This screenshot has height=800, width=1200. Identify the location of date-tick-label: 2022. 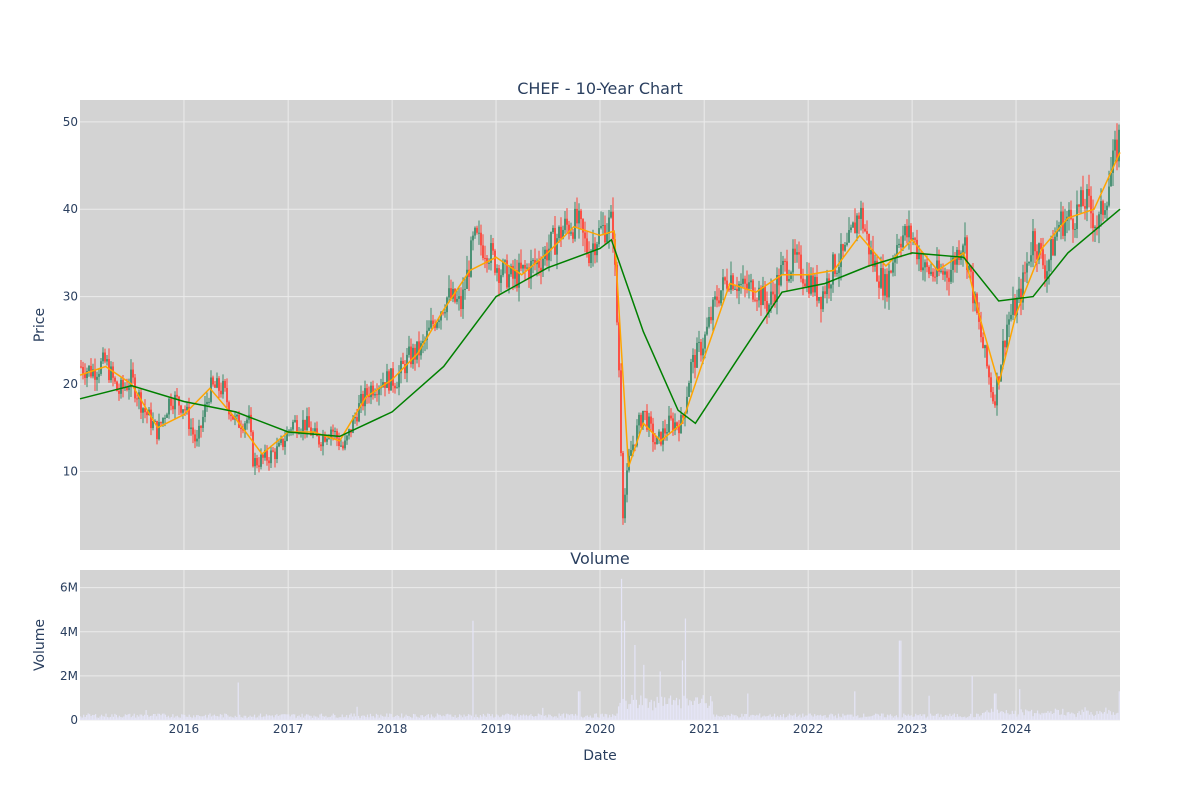
(808, 729).